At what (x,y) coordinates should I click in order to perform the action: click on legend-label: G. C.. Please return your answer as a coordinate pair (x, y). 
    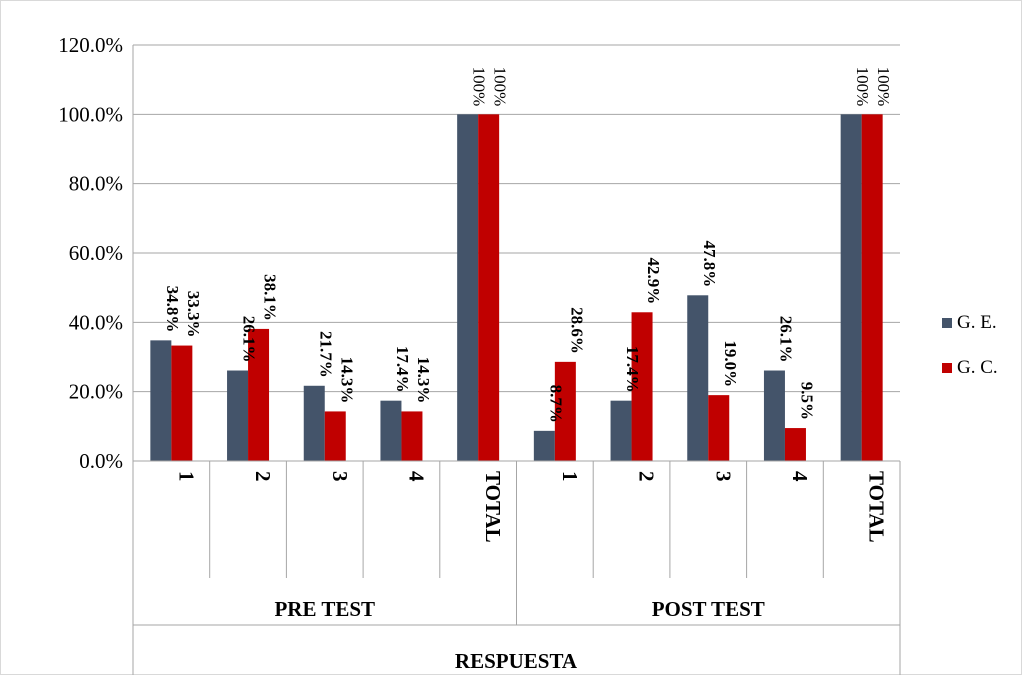
    Looking at the image, I should click on (977, 367).